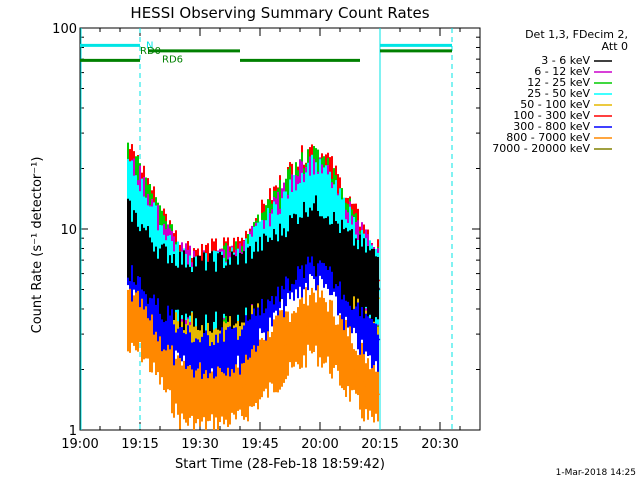  Describe the element at coordinates (439, 444) in the screenshot. I see `x-tick-label: 20:30` at that location.